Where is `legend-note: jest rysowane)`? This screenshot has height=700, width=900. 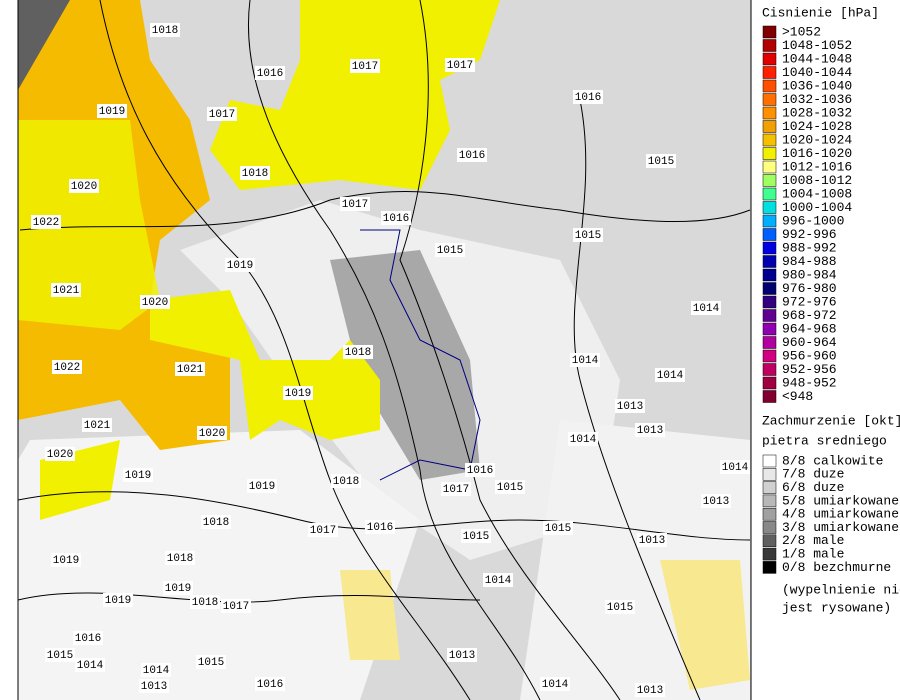 legend-note: jest rysowane) is located at coordinates (836, 607).